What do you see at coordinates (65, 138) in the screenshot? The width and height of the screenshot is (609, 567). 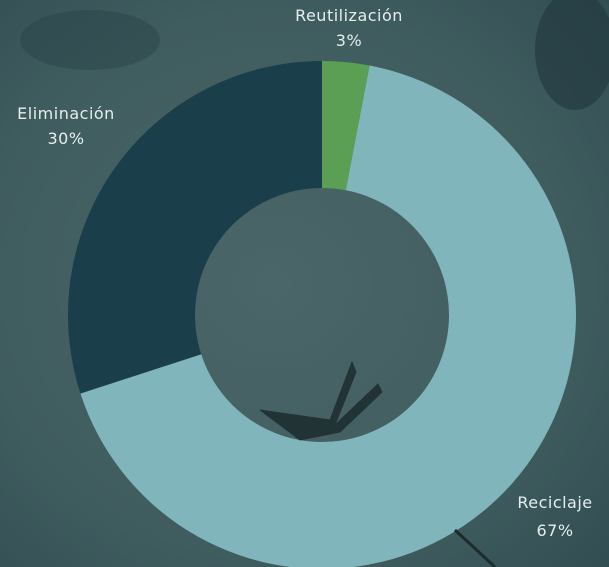 I see `slice-value-label: 30%` at bounding box center [65, 138].